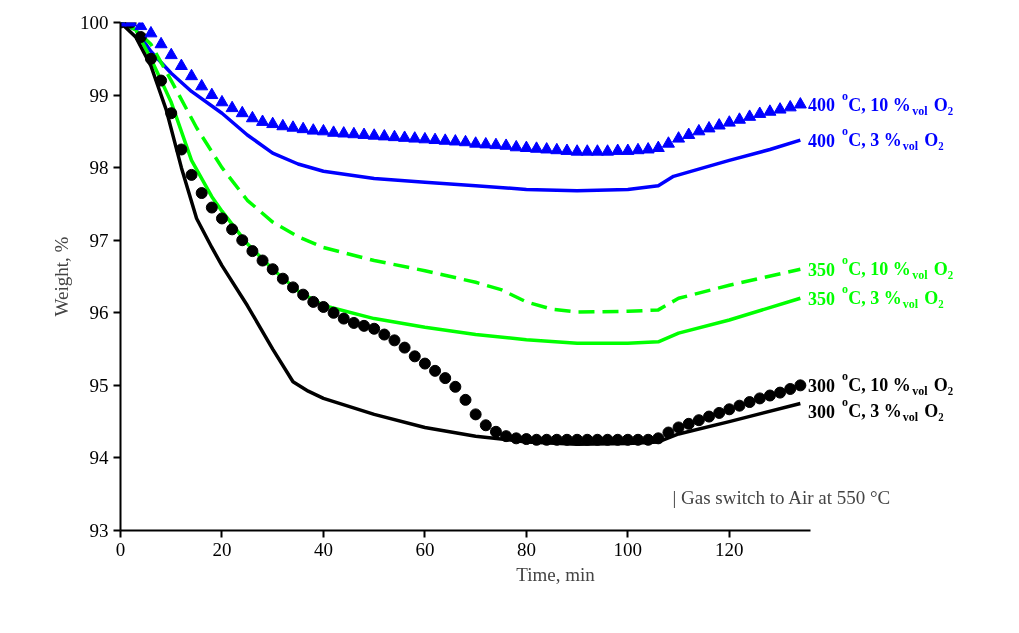 The width and height of the screenshot is (1019, 633). Describe the element at coordinates (99, 530) in the screenshot. I see `y-tick-label: 93` at that location.